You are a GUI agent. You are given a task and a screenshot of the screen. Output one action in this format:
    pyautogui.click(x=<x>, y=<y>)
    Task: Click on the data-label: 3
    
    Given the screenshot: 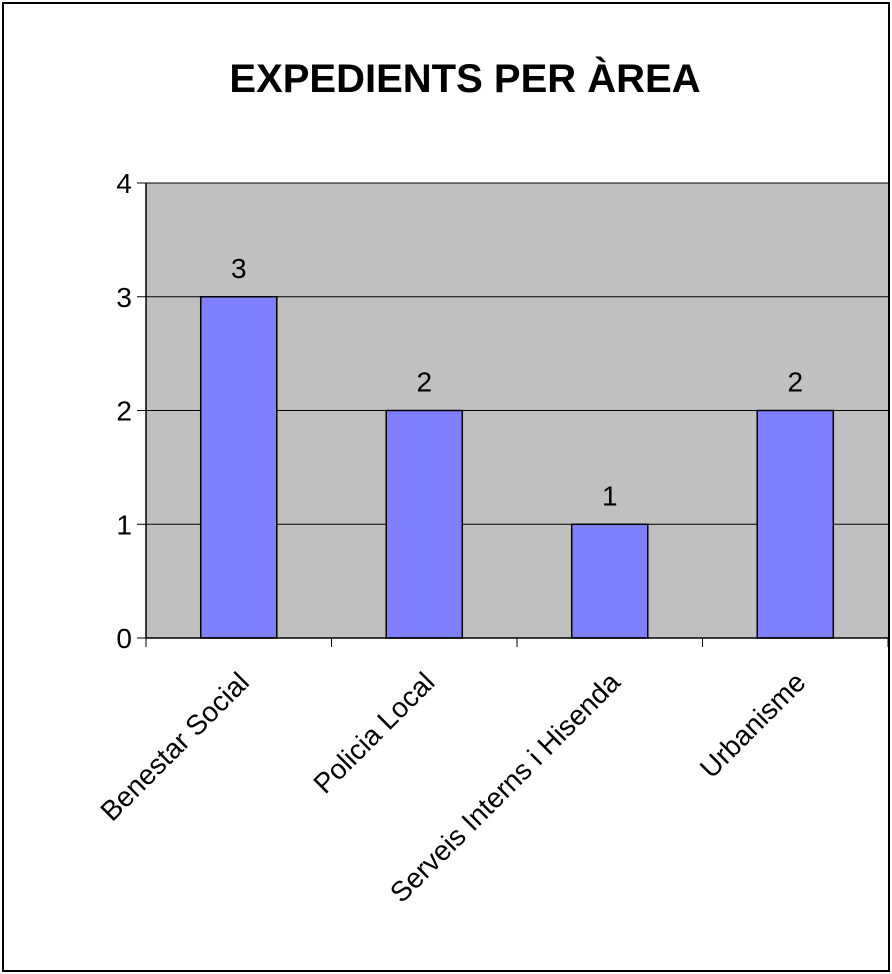 What is the action you would take?
    pyautogui.click(x=239, y=268)
    